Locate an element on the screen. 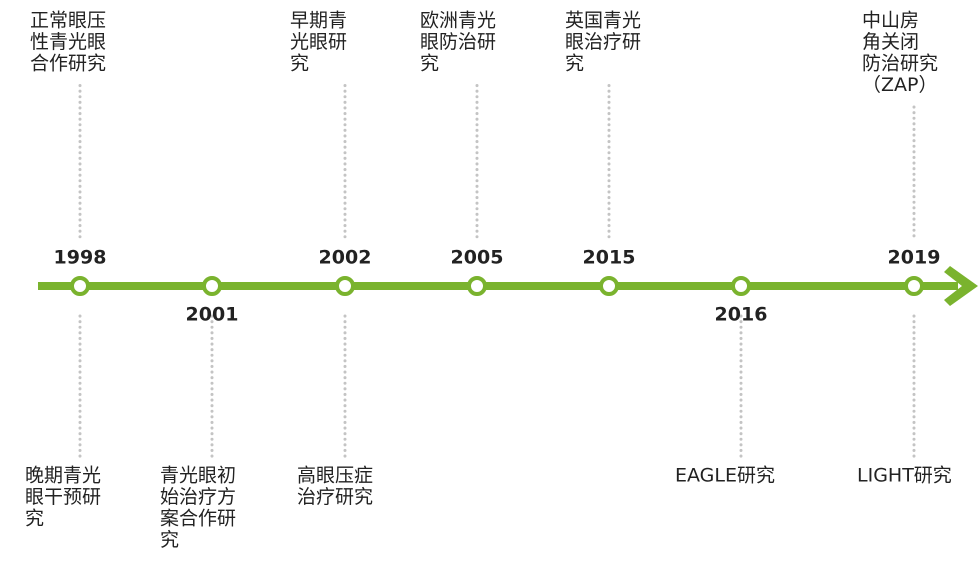 The width and height of the screenshot is (978, 576). event-label: 中山房 is located at coordinates (890, 21).